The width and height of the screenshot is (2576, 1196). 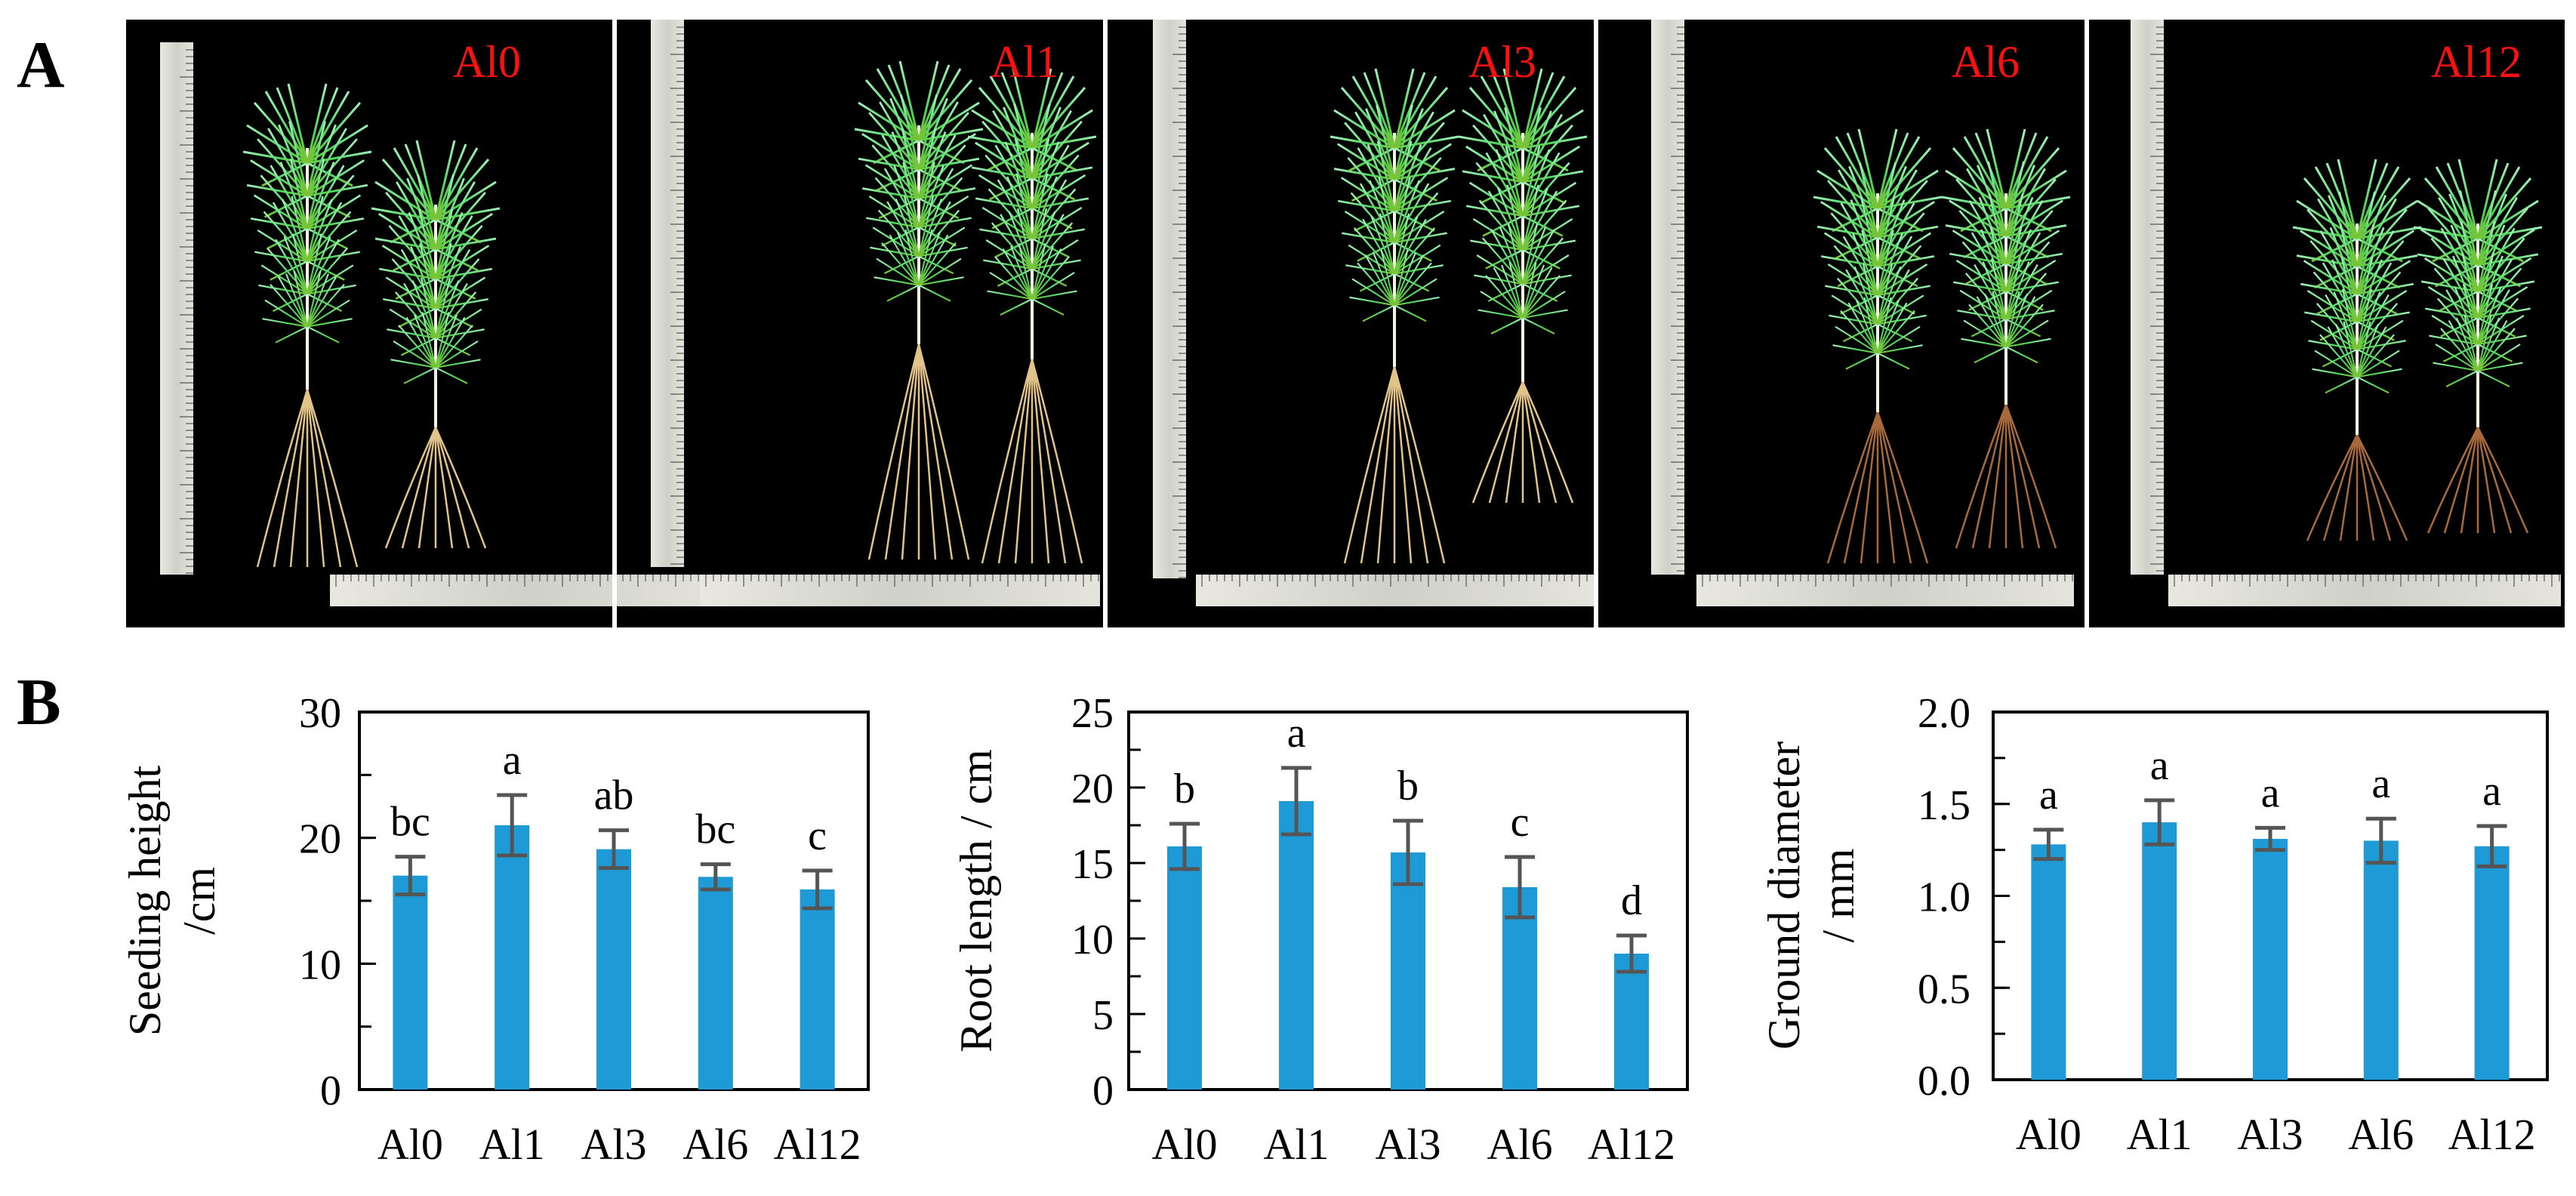 What do you see at coordinates (320, 713) in the screenshot?
I see `y-tick-label: 30` at bounding box center [320, 713].